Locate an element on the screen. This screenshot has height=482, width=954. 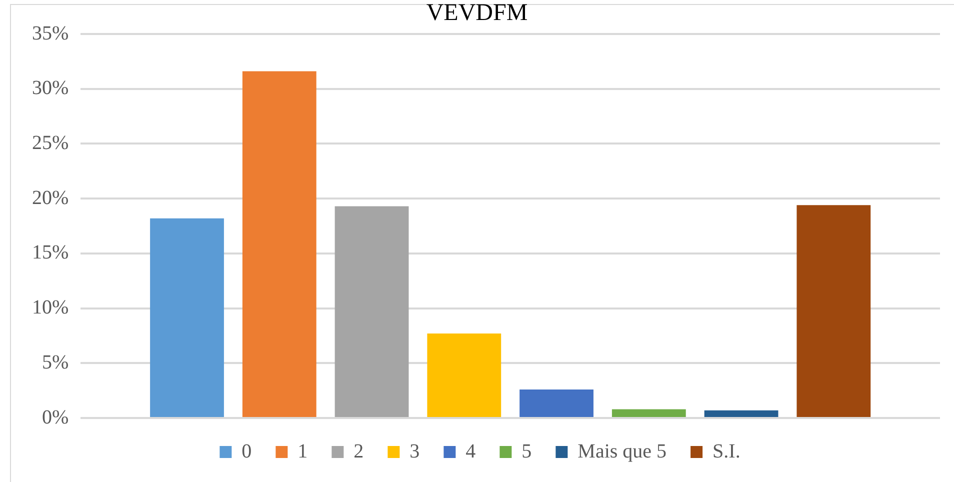
legend-label: 0 is located at coordinates (247, 451).